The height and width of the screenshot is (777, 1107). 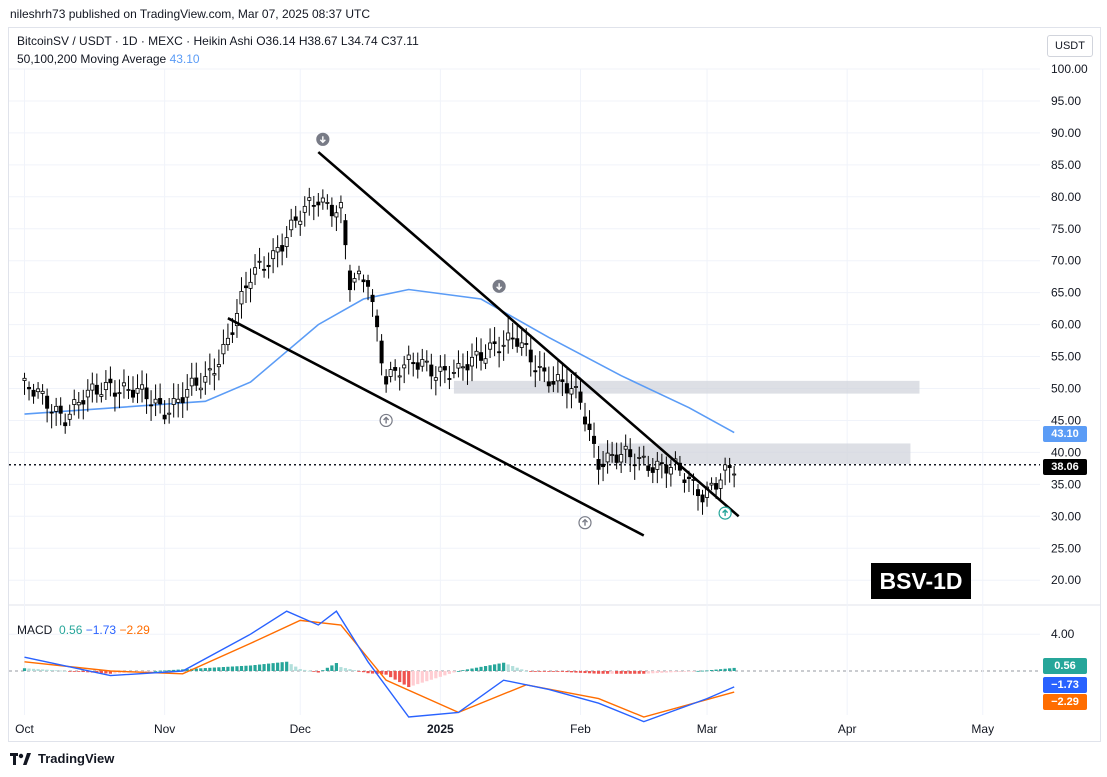 I want to click on time-tick-label: Apr, so click(x=847, y=729).